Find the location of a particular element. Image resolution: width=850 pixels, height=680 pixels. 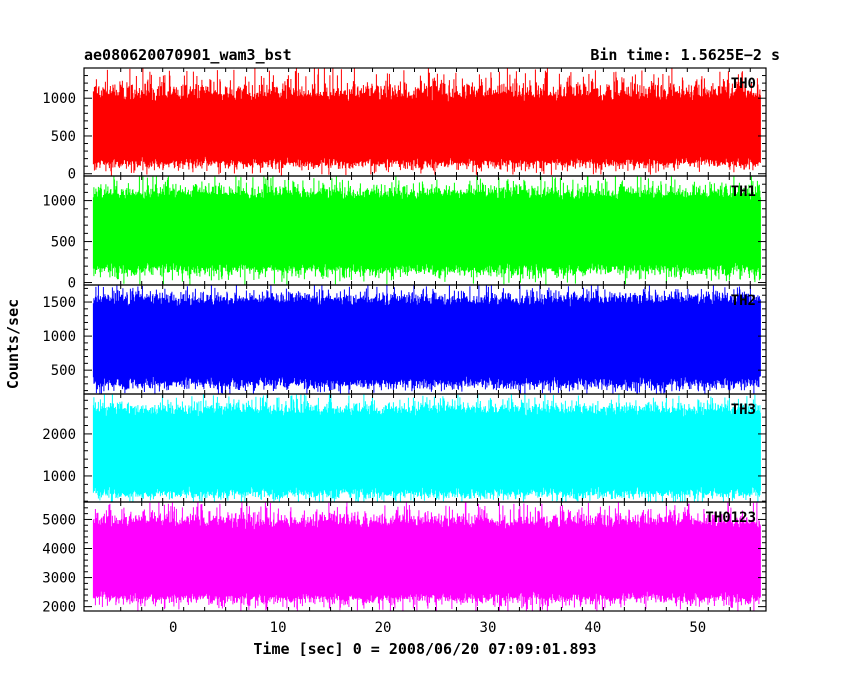

panel-th0123: 2000 3000 4000 5000 TH0123 is located at coordinates (404, 558).